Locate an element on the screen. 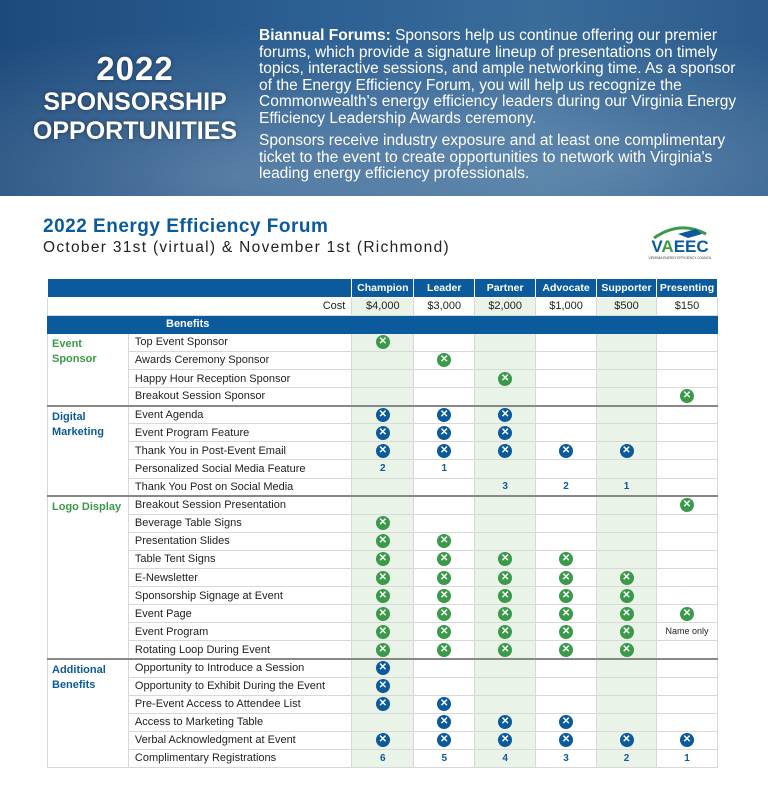 This screenshot has height=805, width=768. table-row: Thank You in Post-Event Email ✕ ✕ ✕ ✕ ✕ is located at coordinates (383, 451).